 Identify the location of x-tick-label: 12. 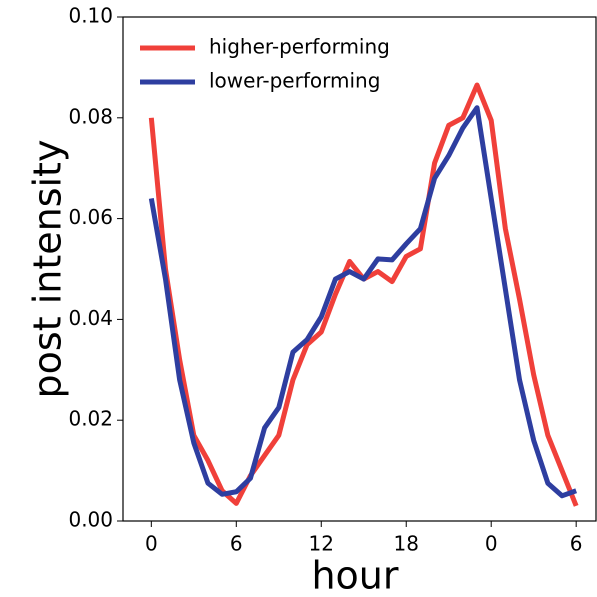
(321, 544).